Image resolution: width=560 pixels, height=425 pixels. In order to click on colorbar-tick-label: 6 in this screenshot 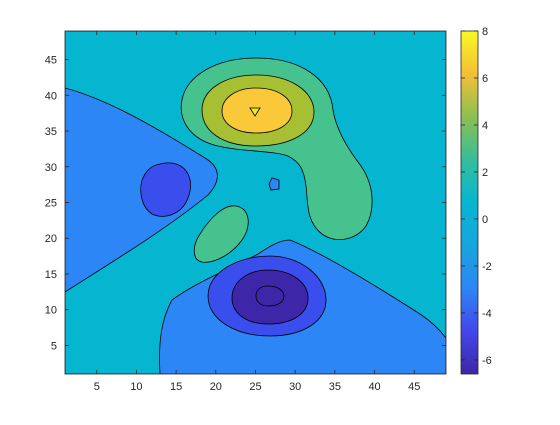, I will do `click(485, 79)`.